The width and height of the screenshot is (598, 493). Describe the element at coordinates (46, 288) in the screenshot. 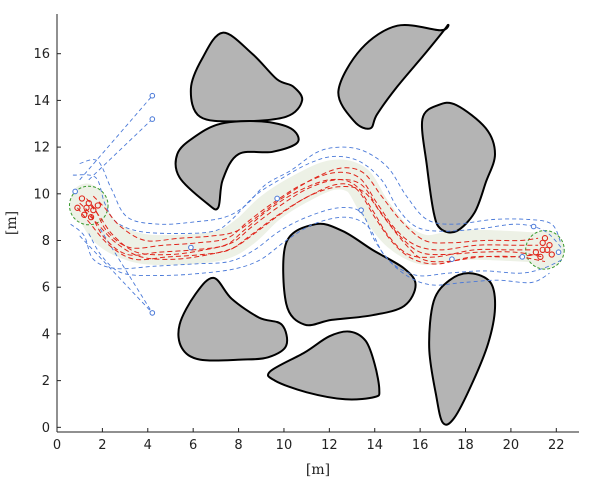

I see `y-tick-label-6: 6` at that location.